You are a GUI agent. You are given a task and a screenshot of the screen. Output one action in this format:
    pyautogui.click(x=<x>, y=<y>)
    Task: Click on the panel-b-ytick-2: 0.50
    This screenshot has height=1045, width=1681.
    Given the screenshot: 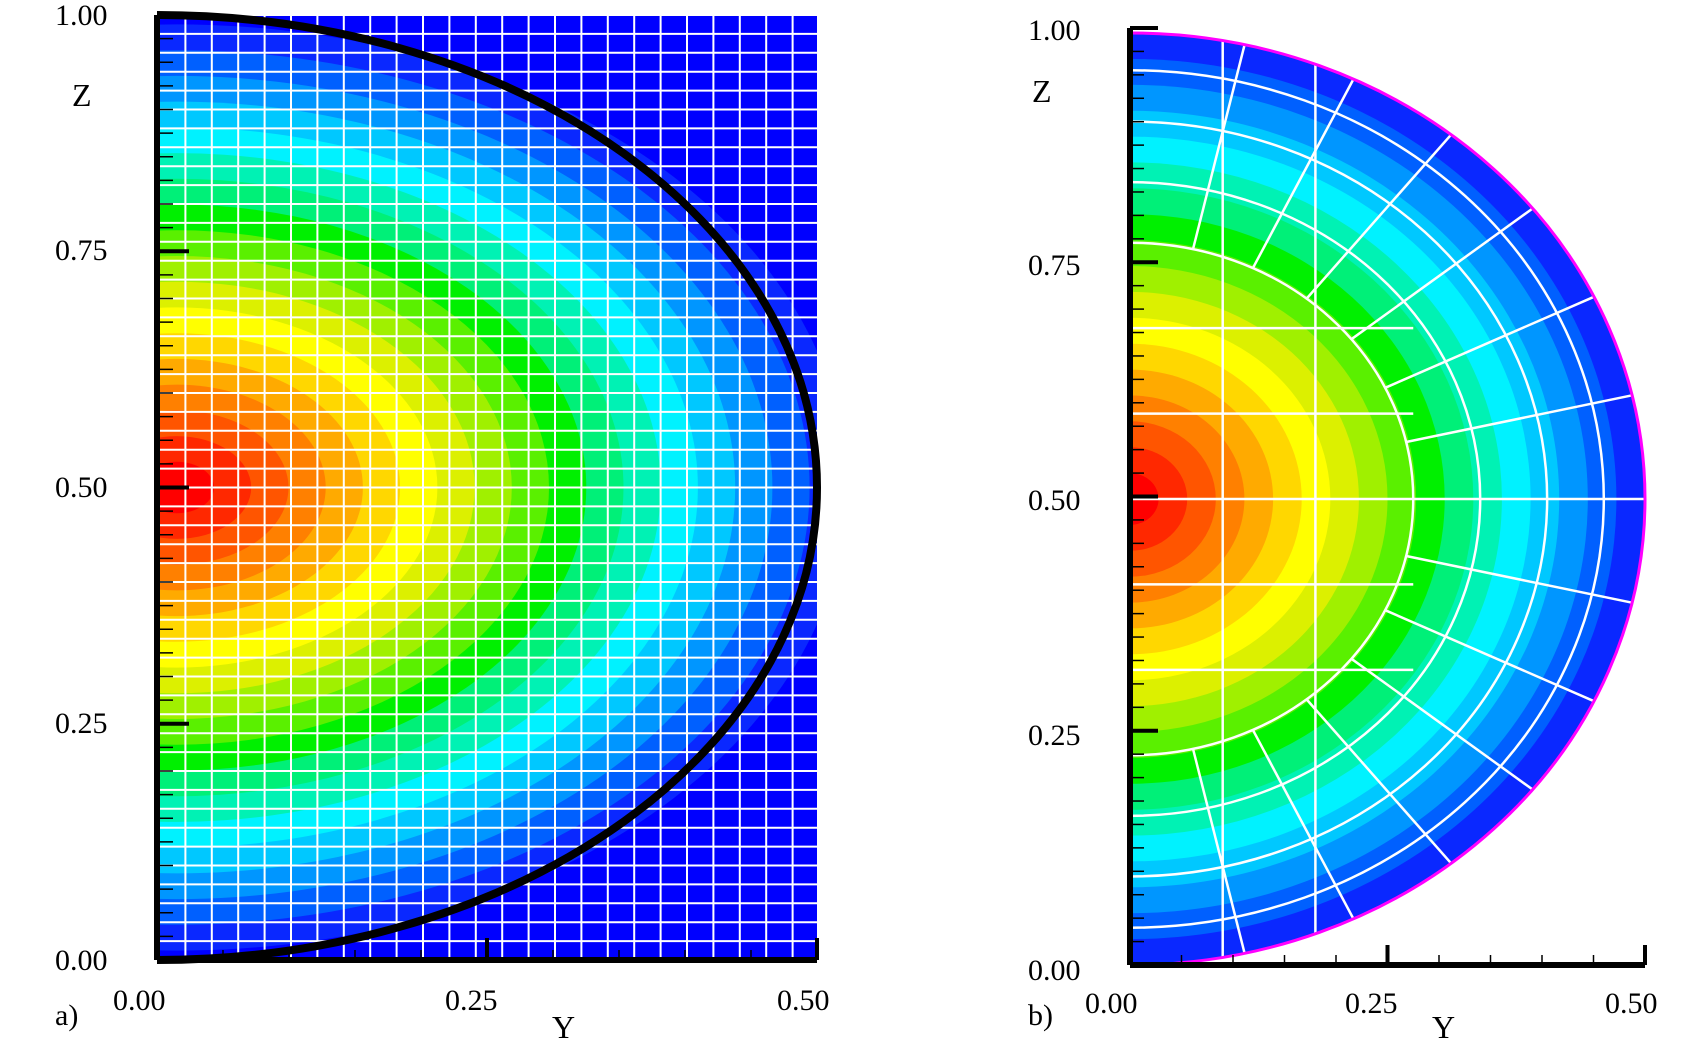 What is the action you would take?
    pyautogui.click(x=1054, y=500)
    